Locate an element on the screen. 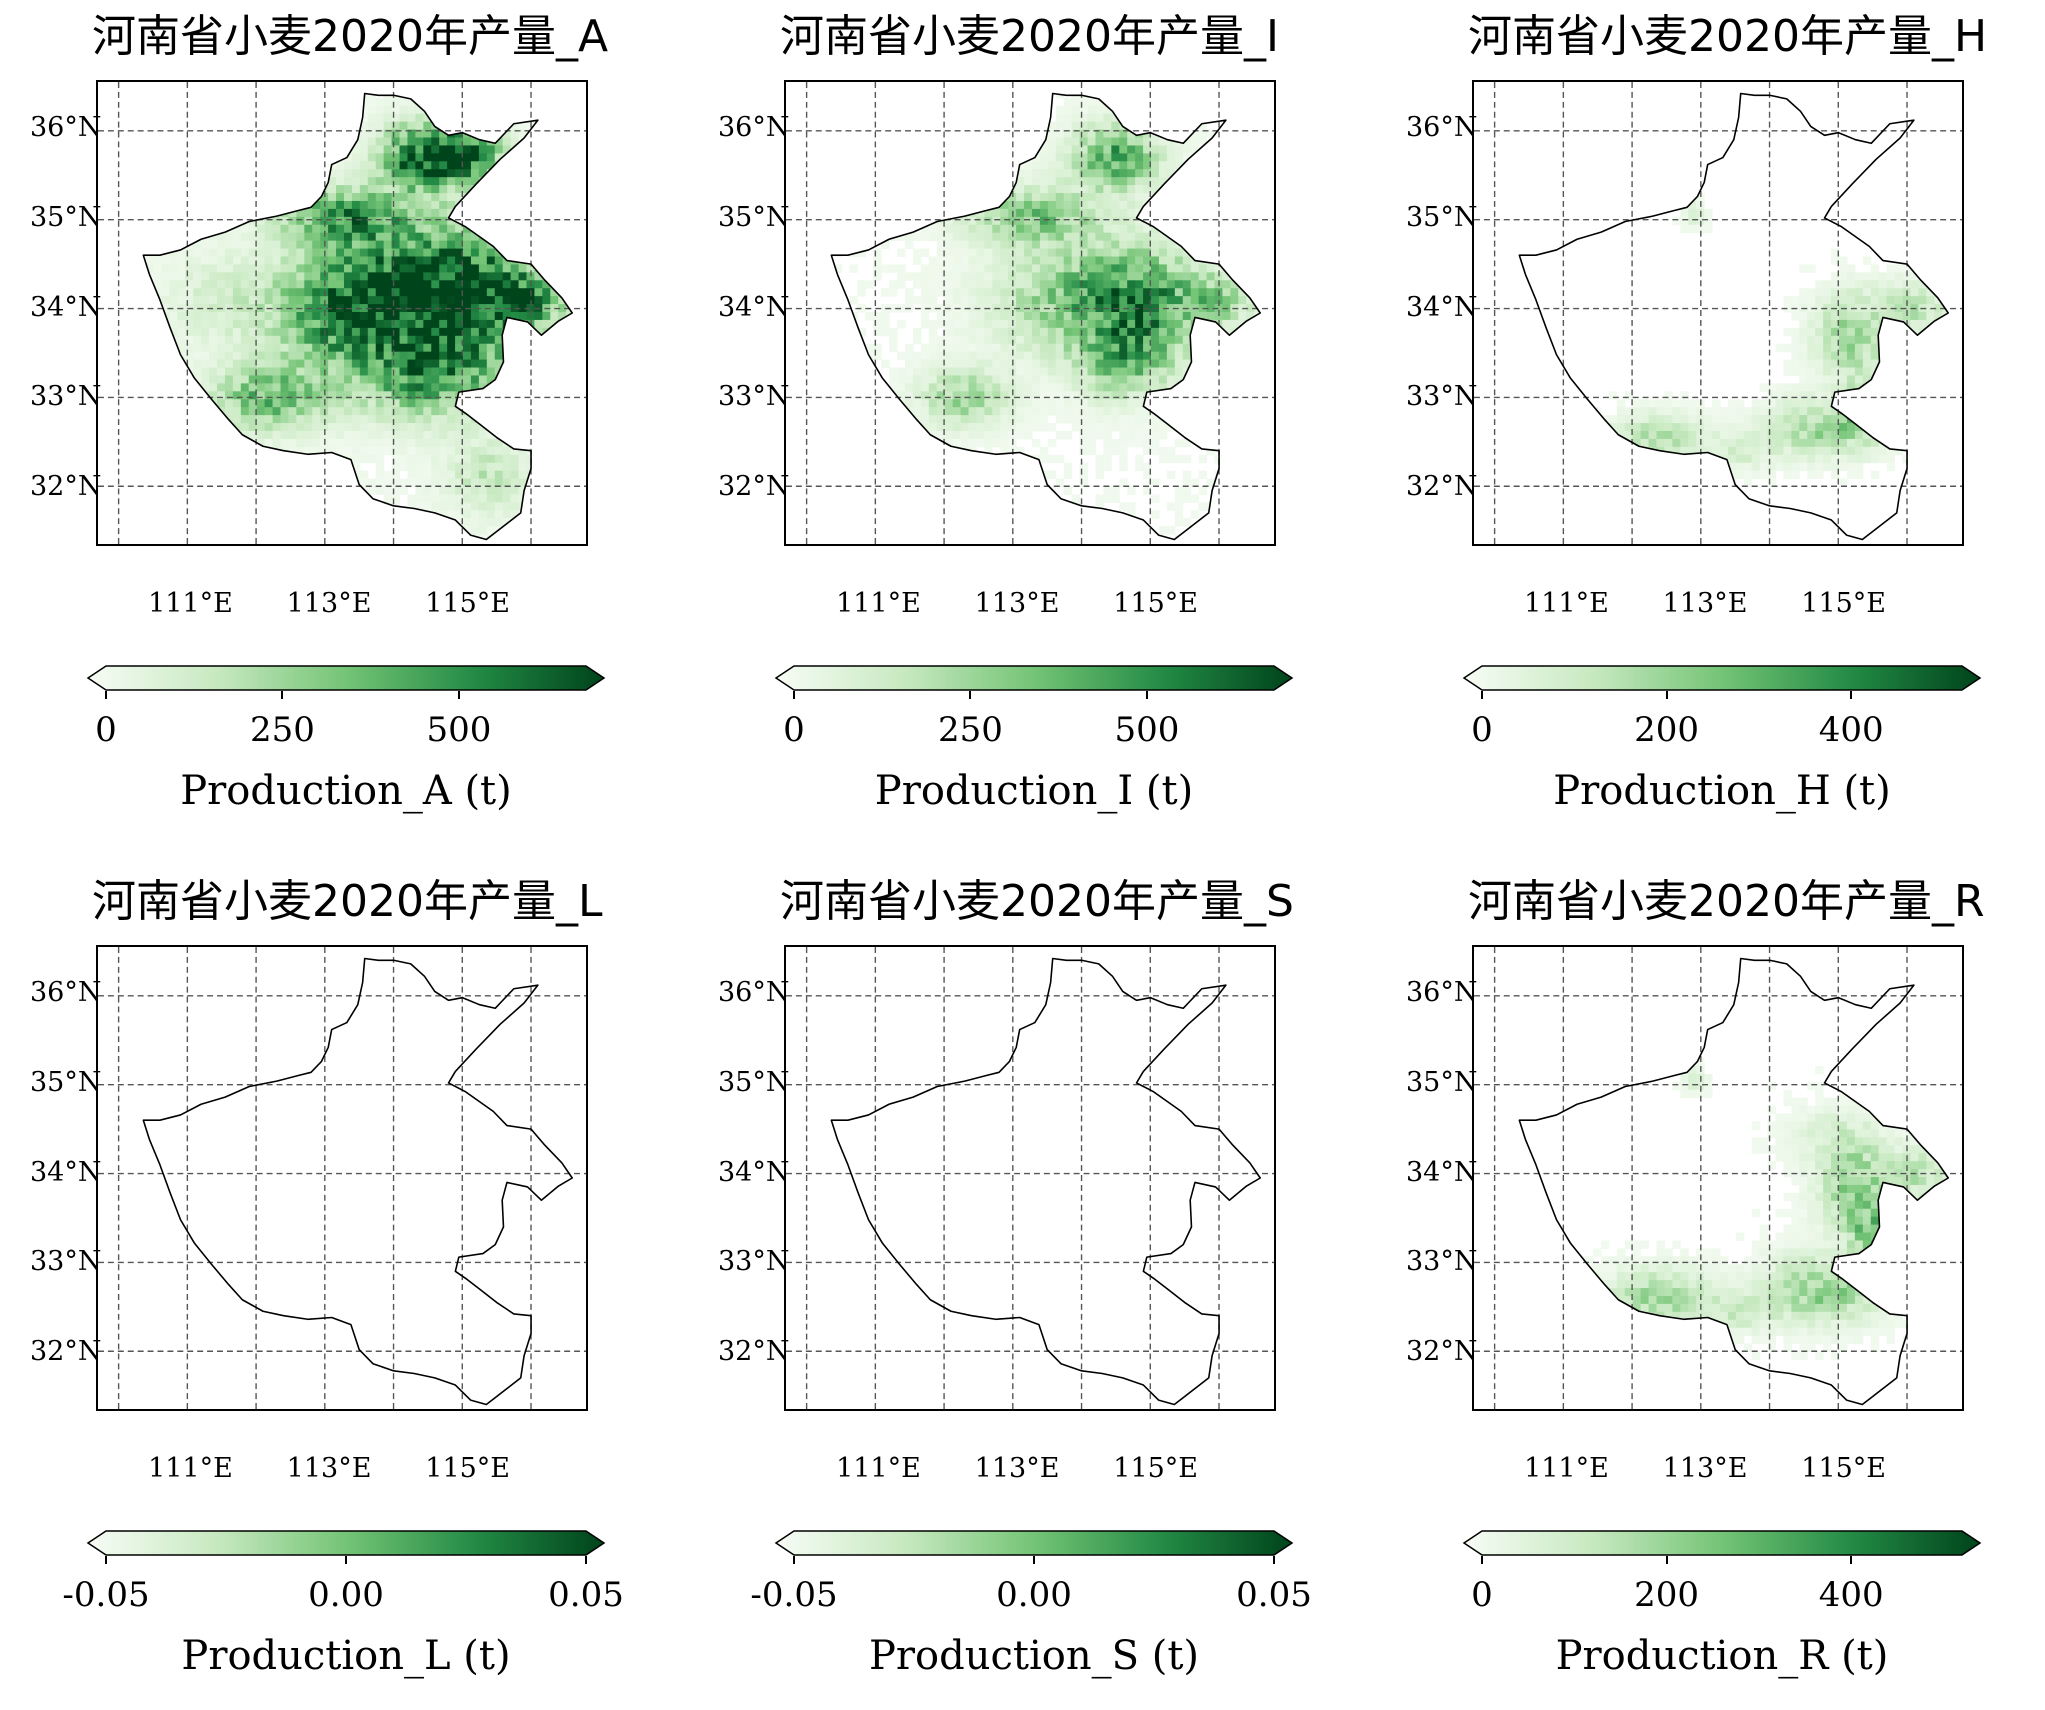  panel-title: 河南省小麦2020年产量_I is located at coordinates (1029, 36).